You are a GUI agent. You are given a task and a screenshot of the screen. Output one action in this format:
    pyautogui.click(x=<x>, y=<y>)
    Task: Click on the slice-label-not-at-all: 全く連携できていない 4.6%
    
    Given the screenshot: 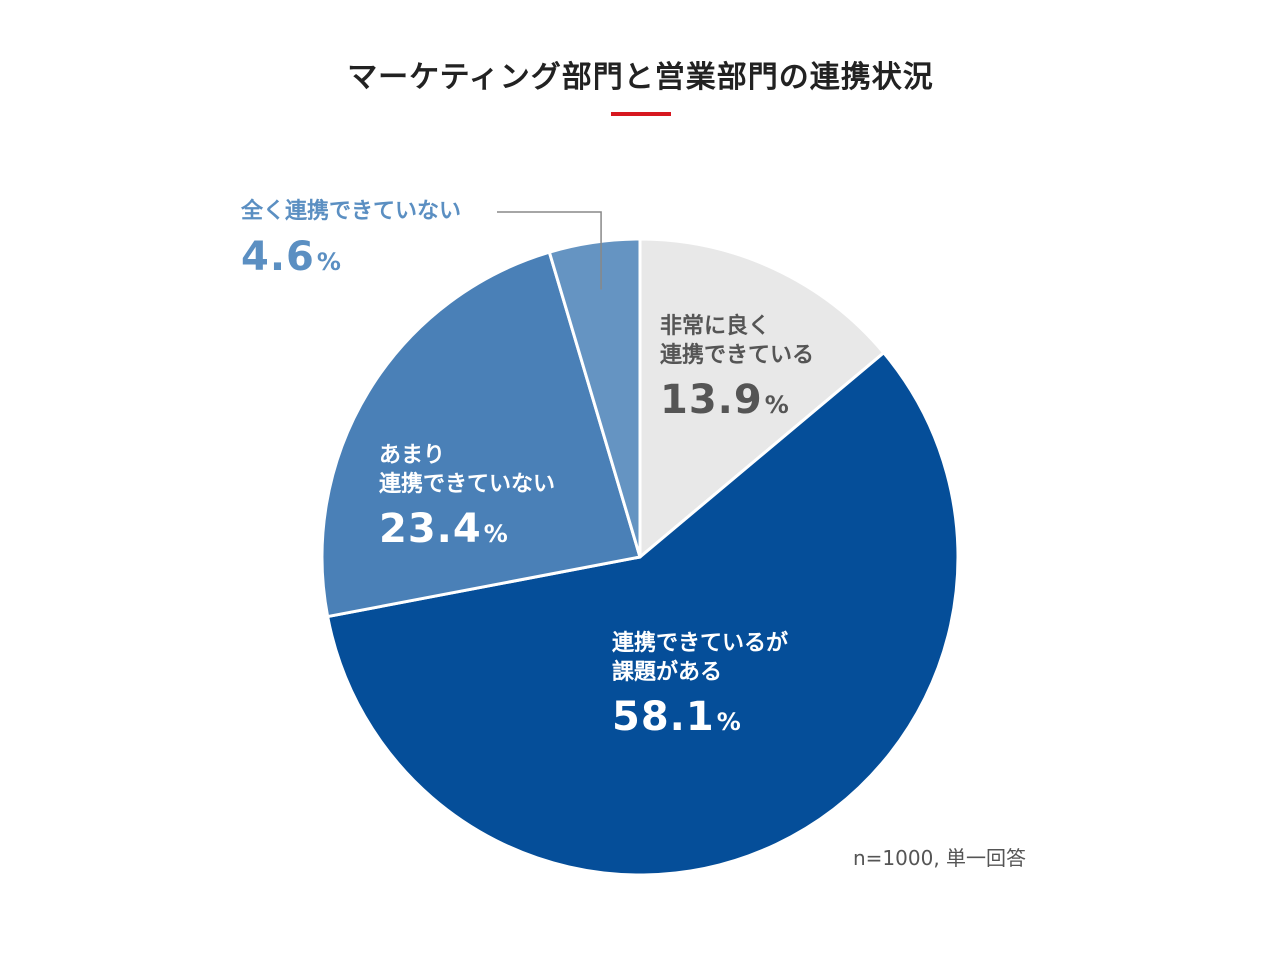 What is the action you would take?
    pyautogui.click(x=351, y=240)
    